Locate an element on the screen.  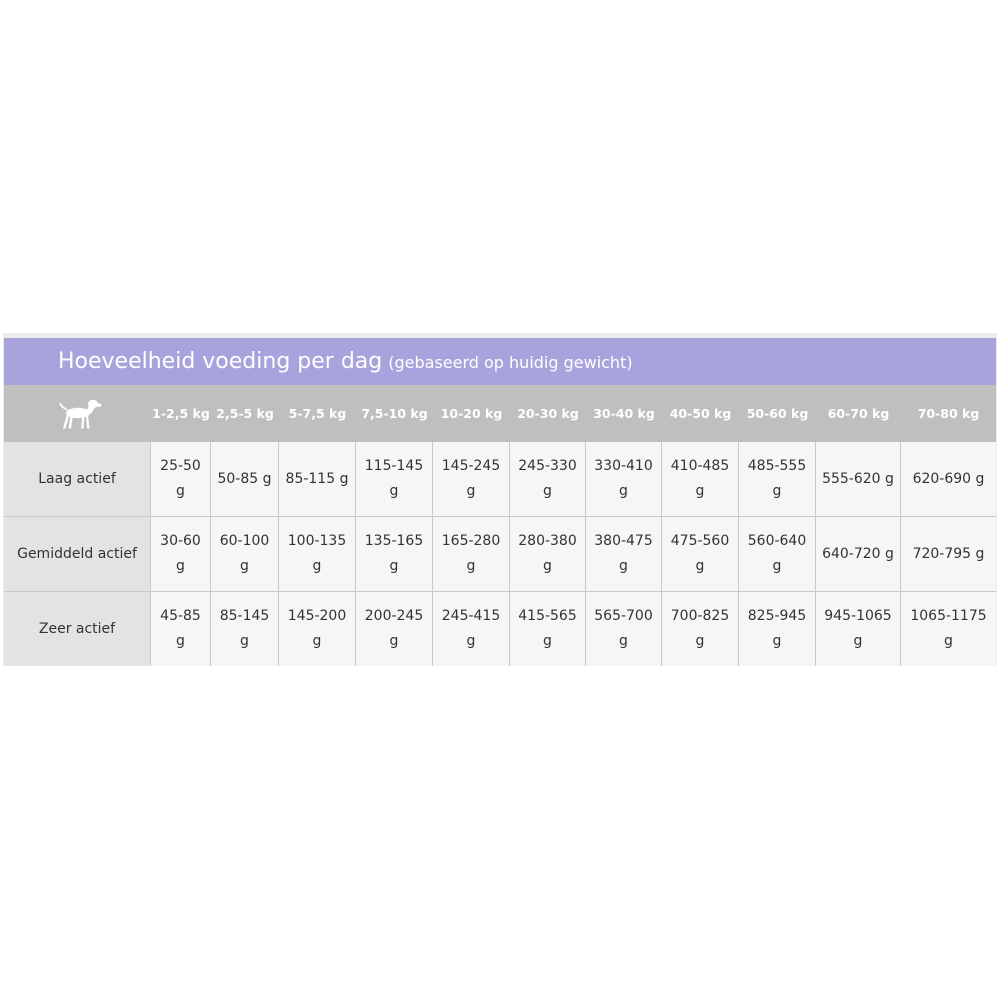
column-header: 60-70 kg is located at coordinates (858, 413).